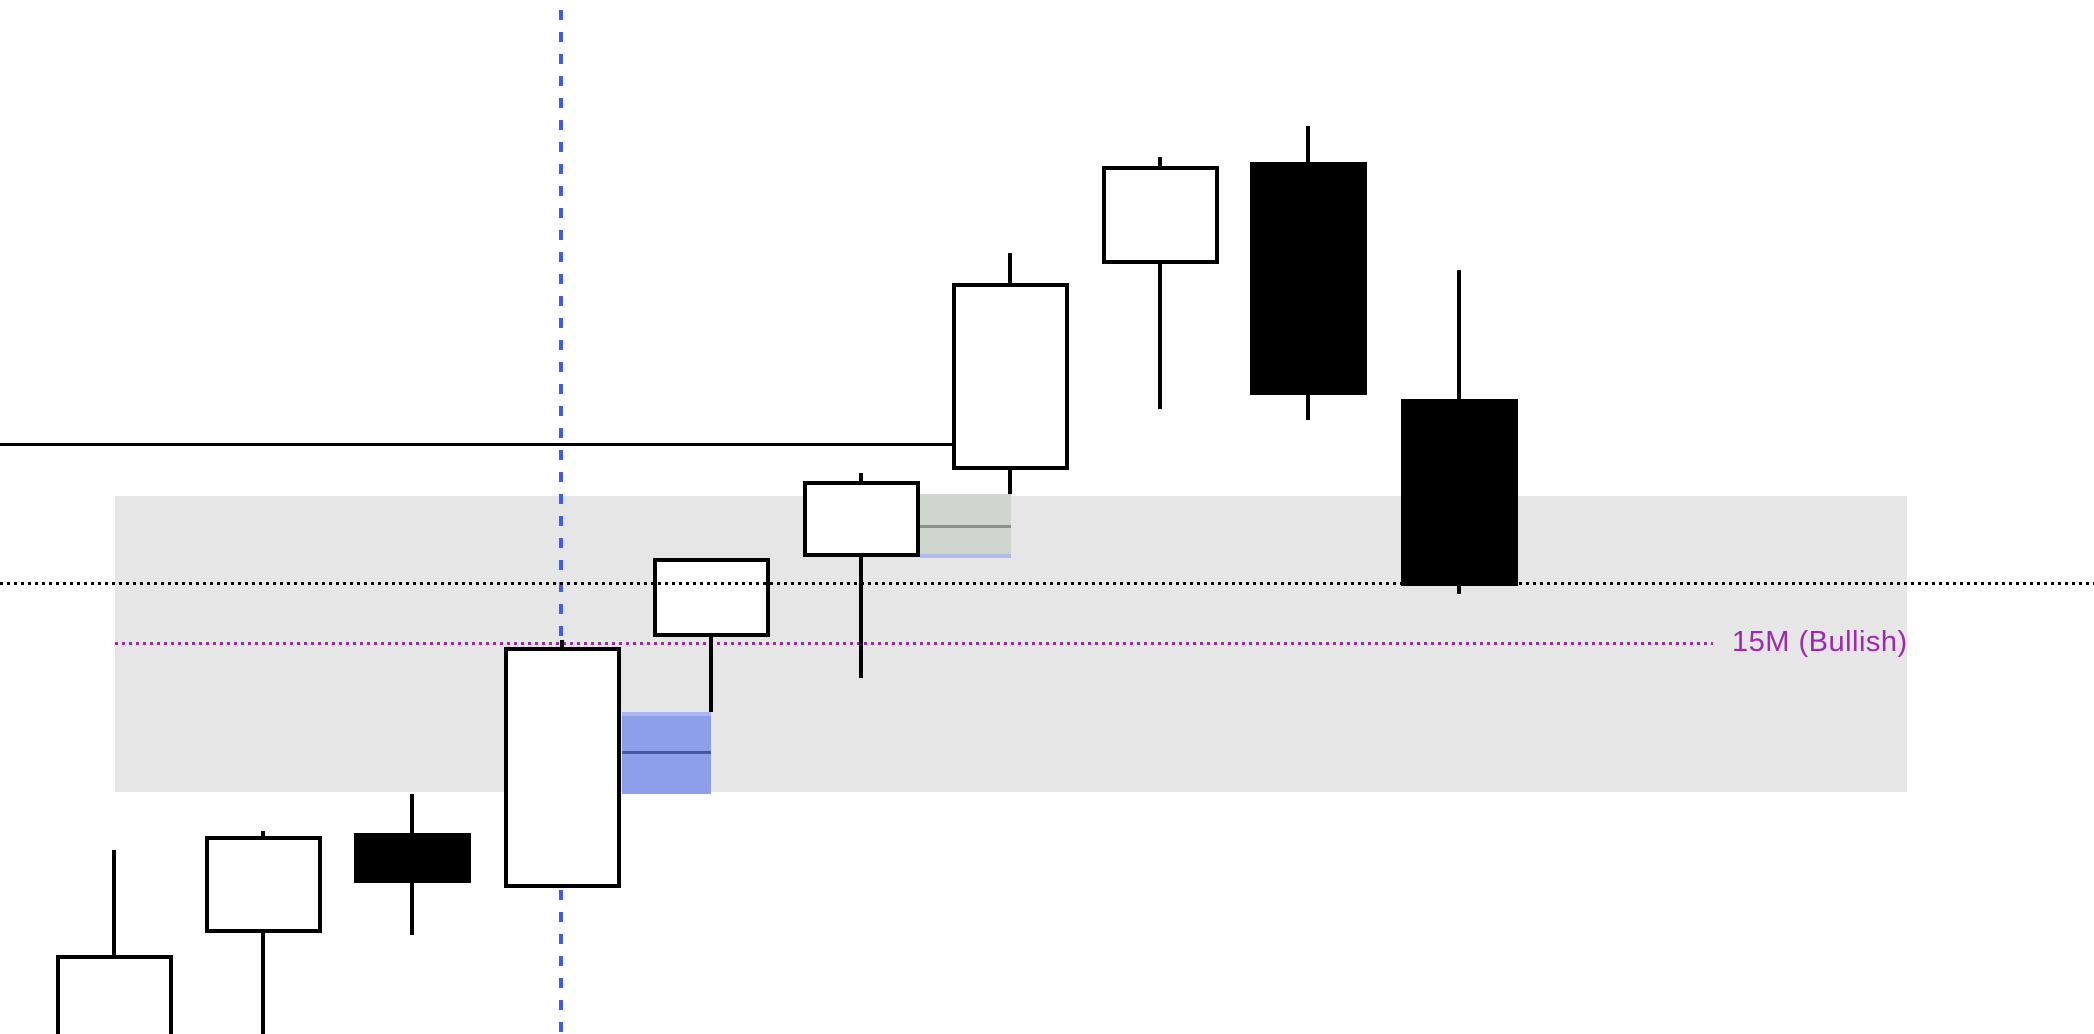 The height and width of the screenshot is (1034, 2094). I want to click on fvg-zone-blue-midline, so click(666, 752).